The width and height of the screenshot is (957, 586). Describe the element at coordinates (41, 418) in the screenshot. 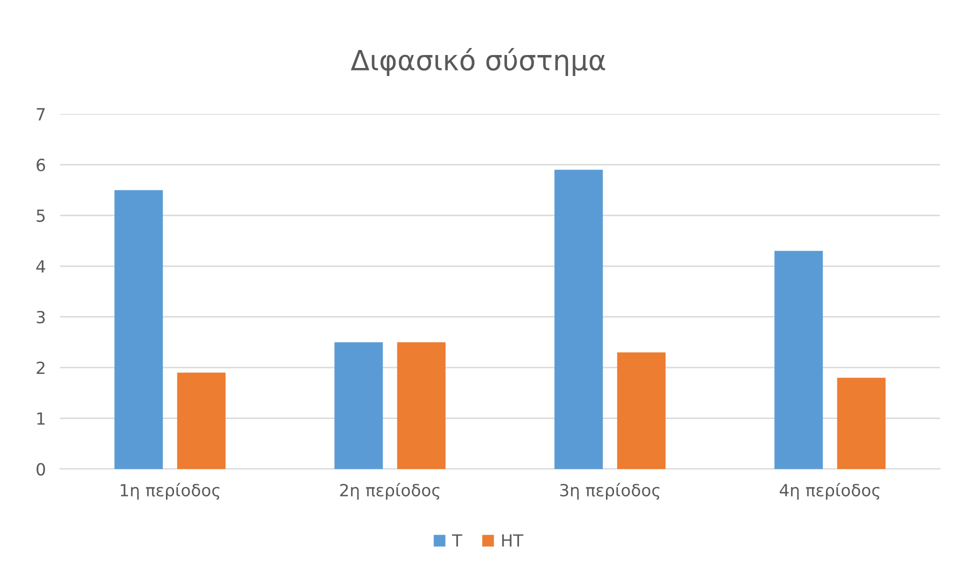

I see `y-tick-label: 1` at that location.